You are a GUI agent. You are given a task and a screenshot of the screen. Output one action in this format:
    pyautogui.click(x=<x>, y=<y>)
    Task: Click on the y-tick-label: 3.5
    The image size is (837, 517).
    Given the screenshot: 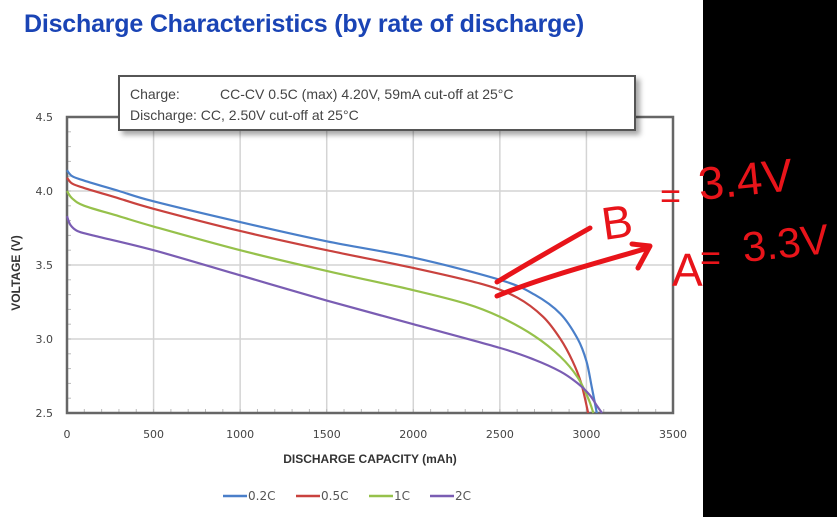 What is the action you would take?
    pyautogui.click(x=45, y=265)
    